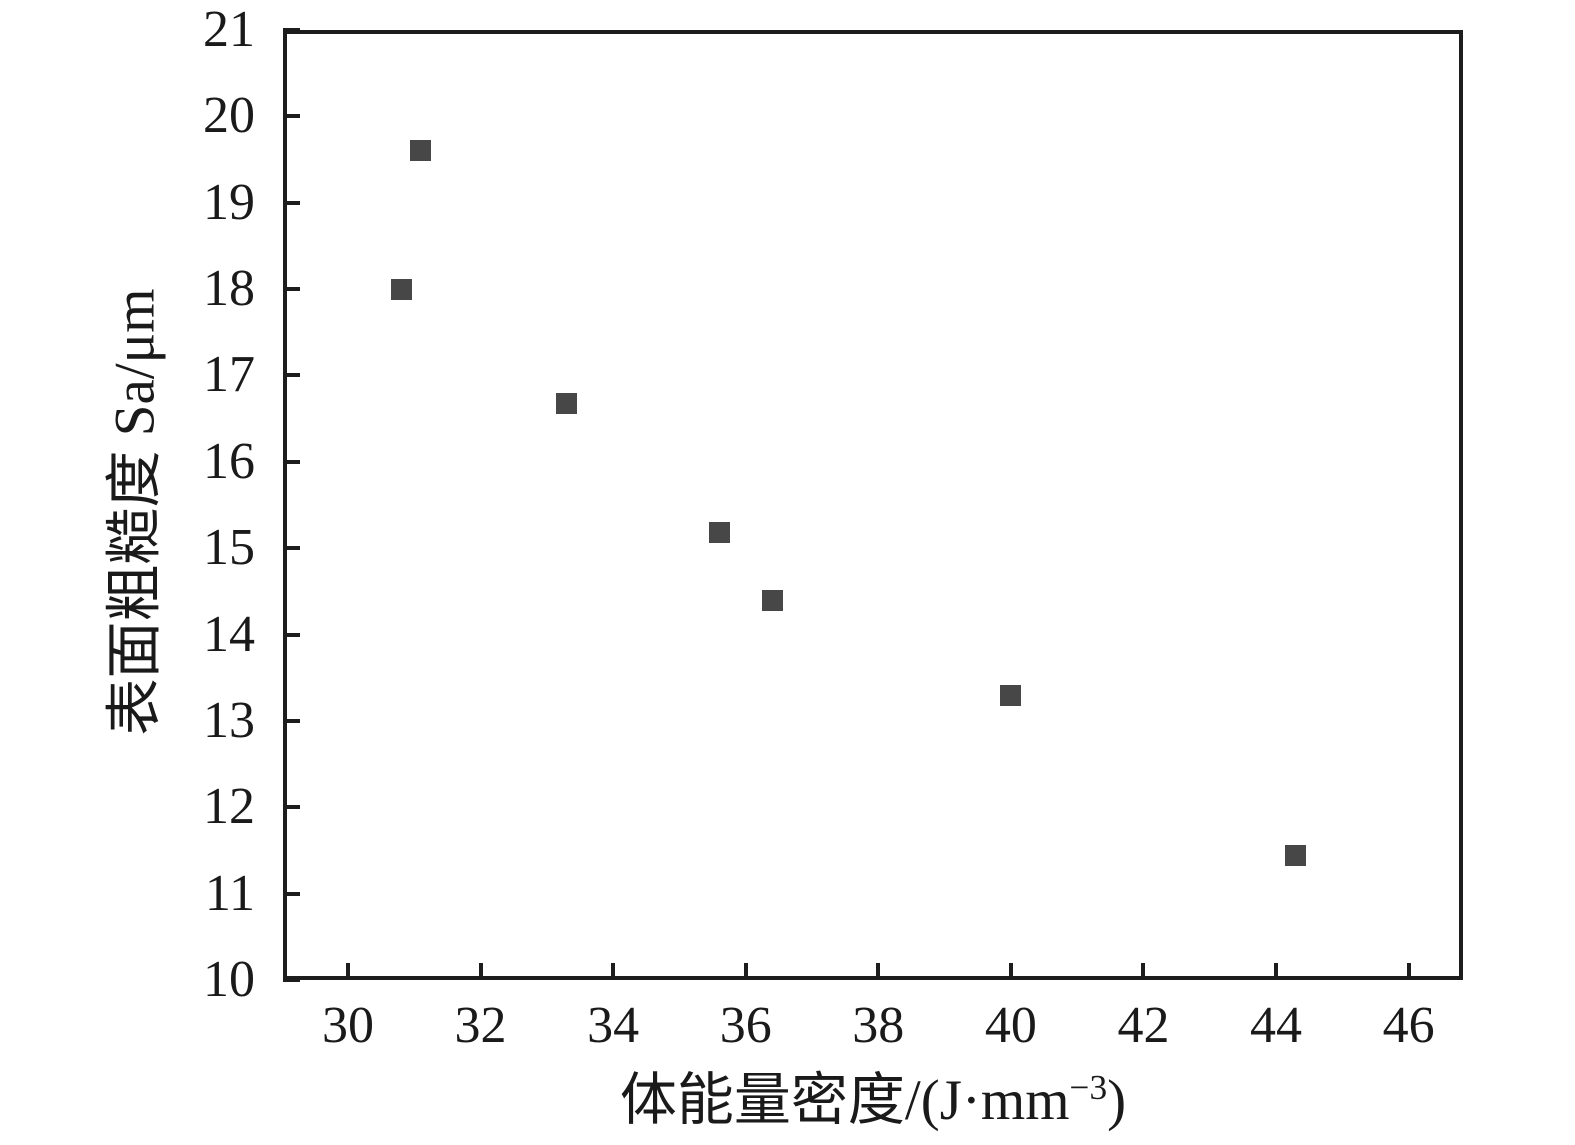  What do you see at coordinates (229, 29) in the screenshot?
I see `y-axis-tick-label: 21` at bounding box center [229, 29].